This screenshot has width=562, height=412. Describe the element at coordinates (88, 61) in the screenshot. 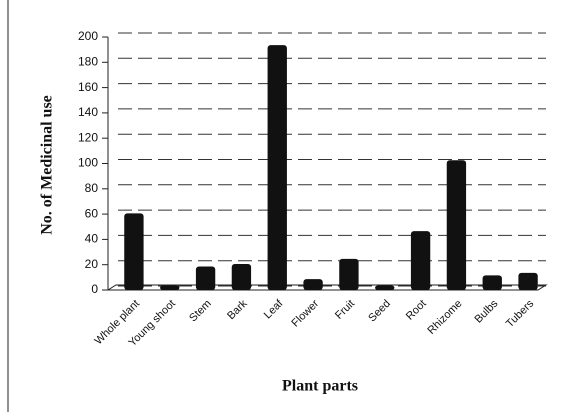

I see `y-tick-label: 180` at that location.